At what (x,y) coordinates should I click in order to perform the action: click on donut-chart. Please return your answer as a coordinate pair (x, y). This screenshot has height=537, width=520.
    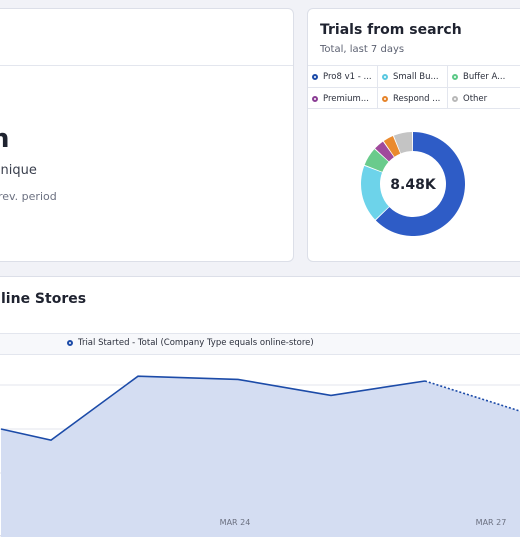
    Looking at the image, I should click on (413, 184).